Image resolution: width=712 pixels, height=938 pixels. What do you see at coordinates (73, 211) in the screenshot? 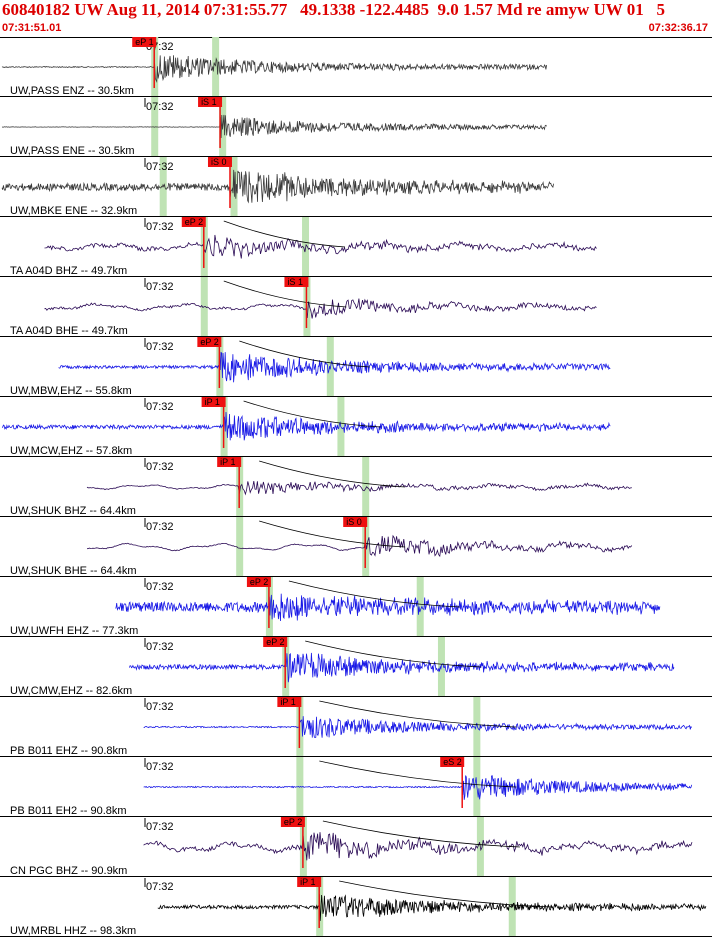
I see `station-label: UW,MBKE ENE -- 32.9km` at bounding box center [73, 211].